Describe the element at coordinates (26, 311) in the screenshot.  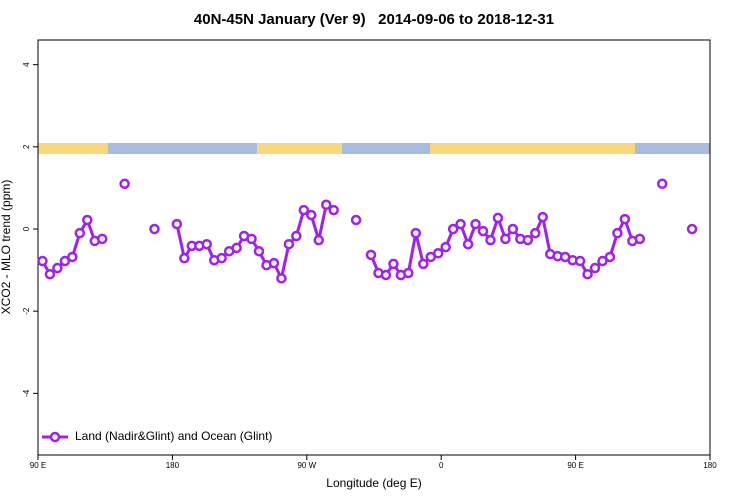
I see `y-tick-label: -2` at that location.